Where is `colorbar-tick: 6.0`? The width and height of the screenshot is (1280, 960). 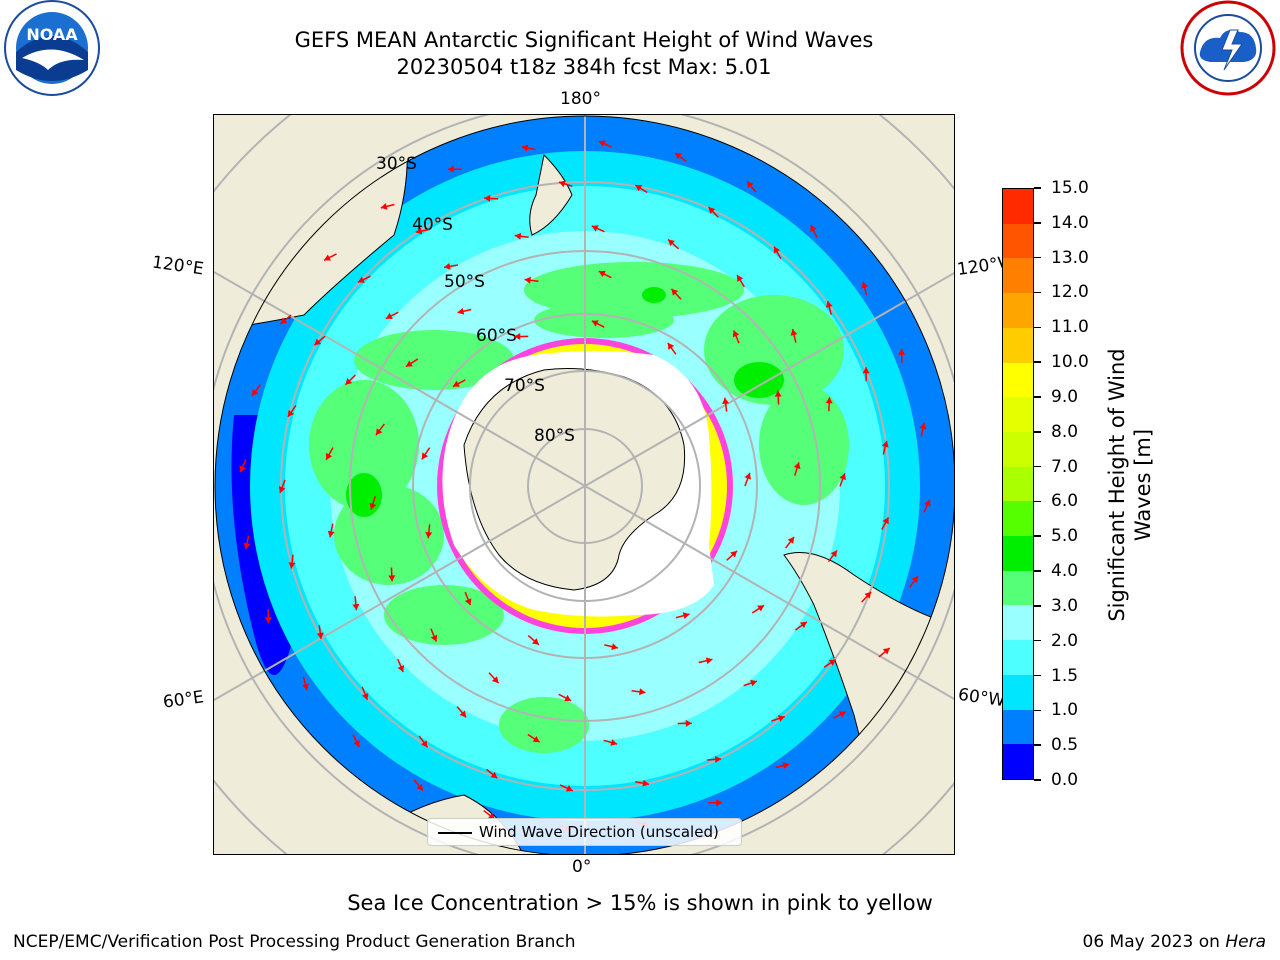 colorbar-tick: 6.0 is located at coordinates (1056, 501).